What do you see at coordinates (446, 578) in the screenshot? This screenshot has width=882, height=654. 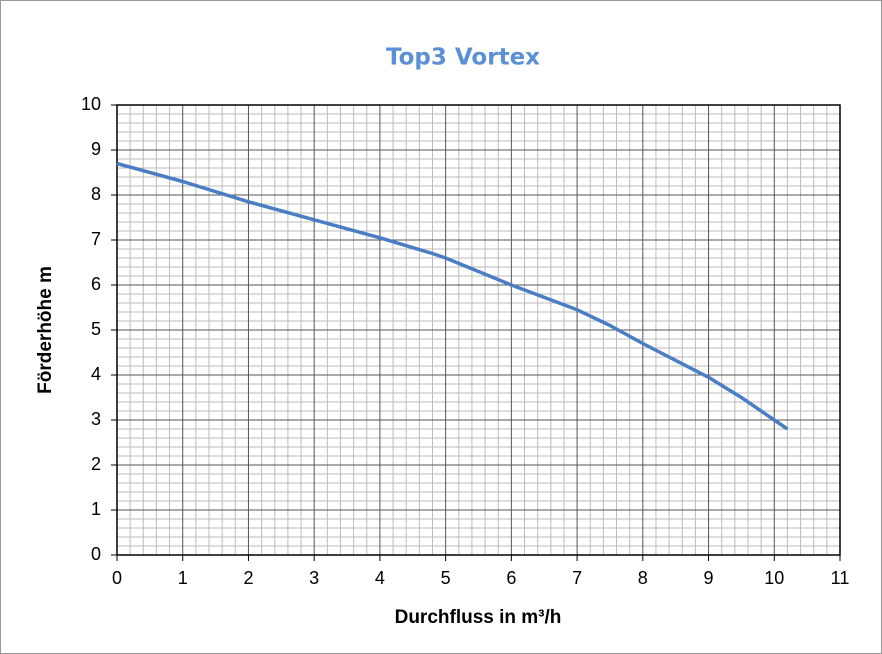 I see `x-tick-label: 5` at bounding box center [446, 578].